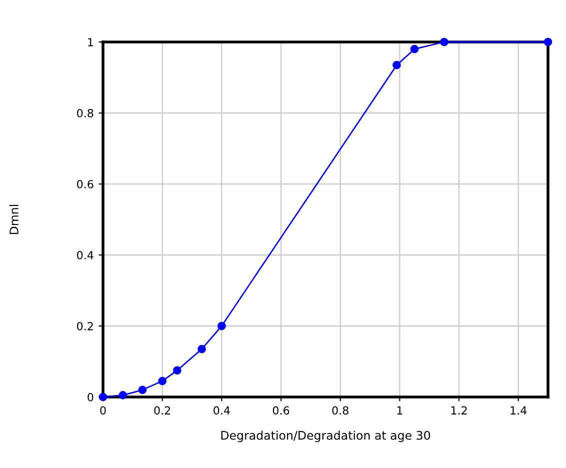 The image size is (566, 468). I want to click on x-tick-label: 0.6, so click(281, 410).